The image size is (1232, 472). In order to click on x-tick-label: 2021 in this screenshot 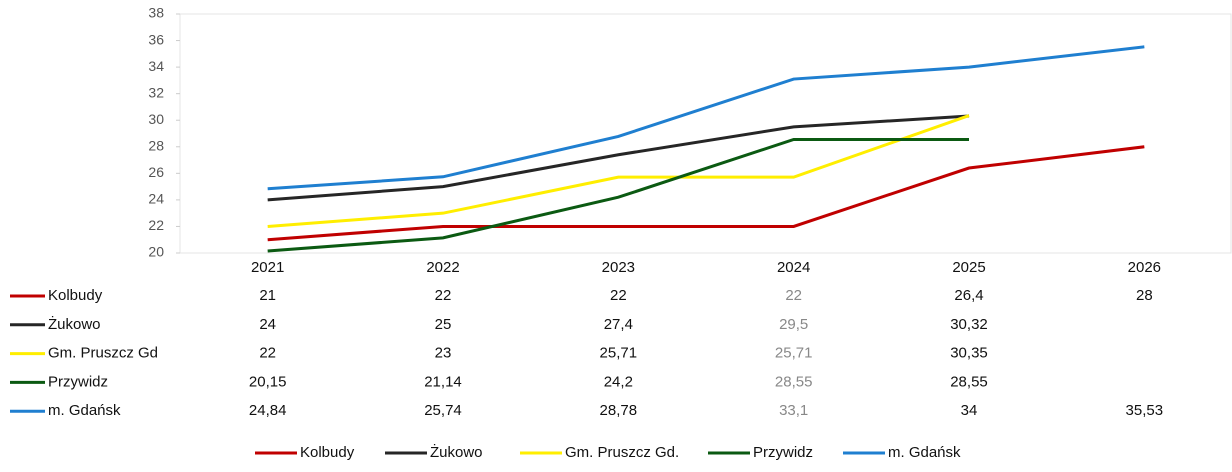, I will do `click(267, 267)`.